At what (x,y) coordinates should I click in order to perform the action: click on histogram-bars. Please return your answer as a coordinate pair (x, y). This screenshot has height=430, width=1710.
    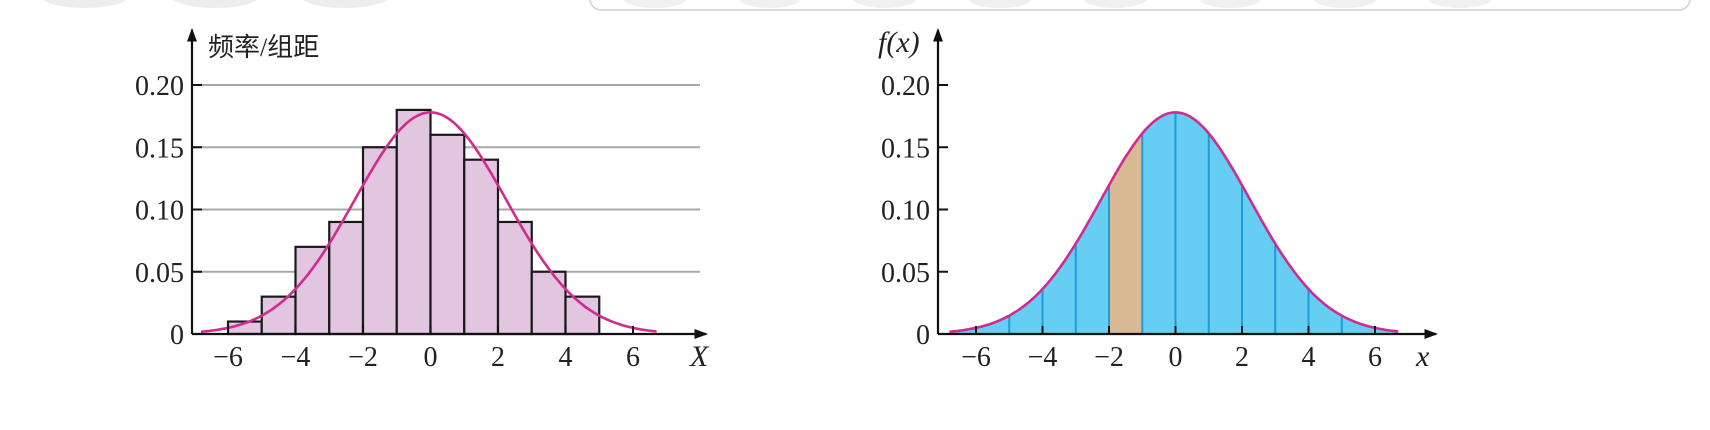
    Looking at the image, I should click on (413, 222).